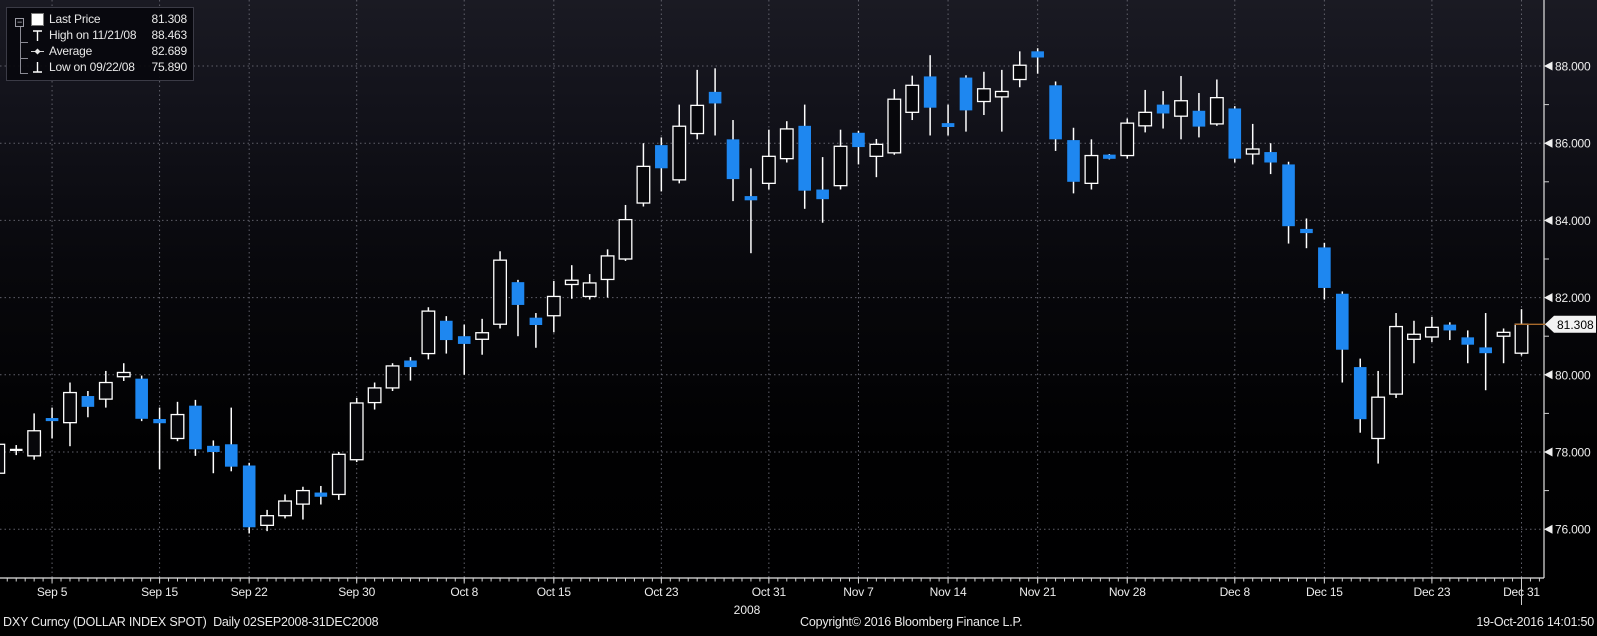 The height and width of the screenshot is (636, 1597). What do you see at coordinates (1573, 144) in the screenshot?
I see `y-axis-label: 86.000` at bounding box center [1573, 144].